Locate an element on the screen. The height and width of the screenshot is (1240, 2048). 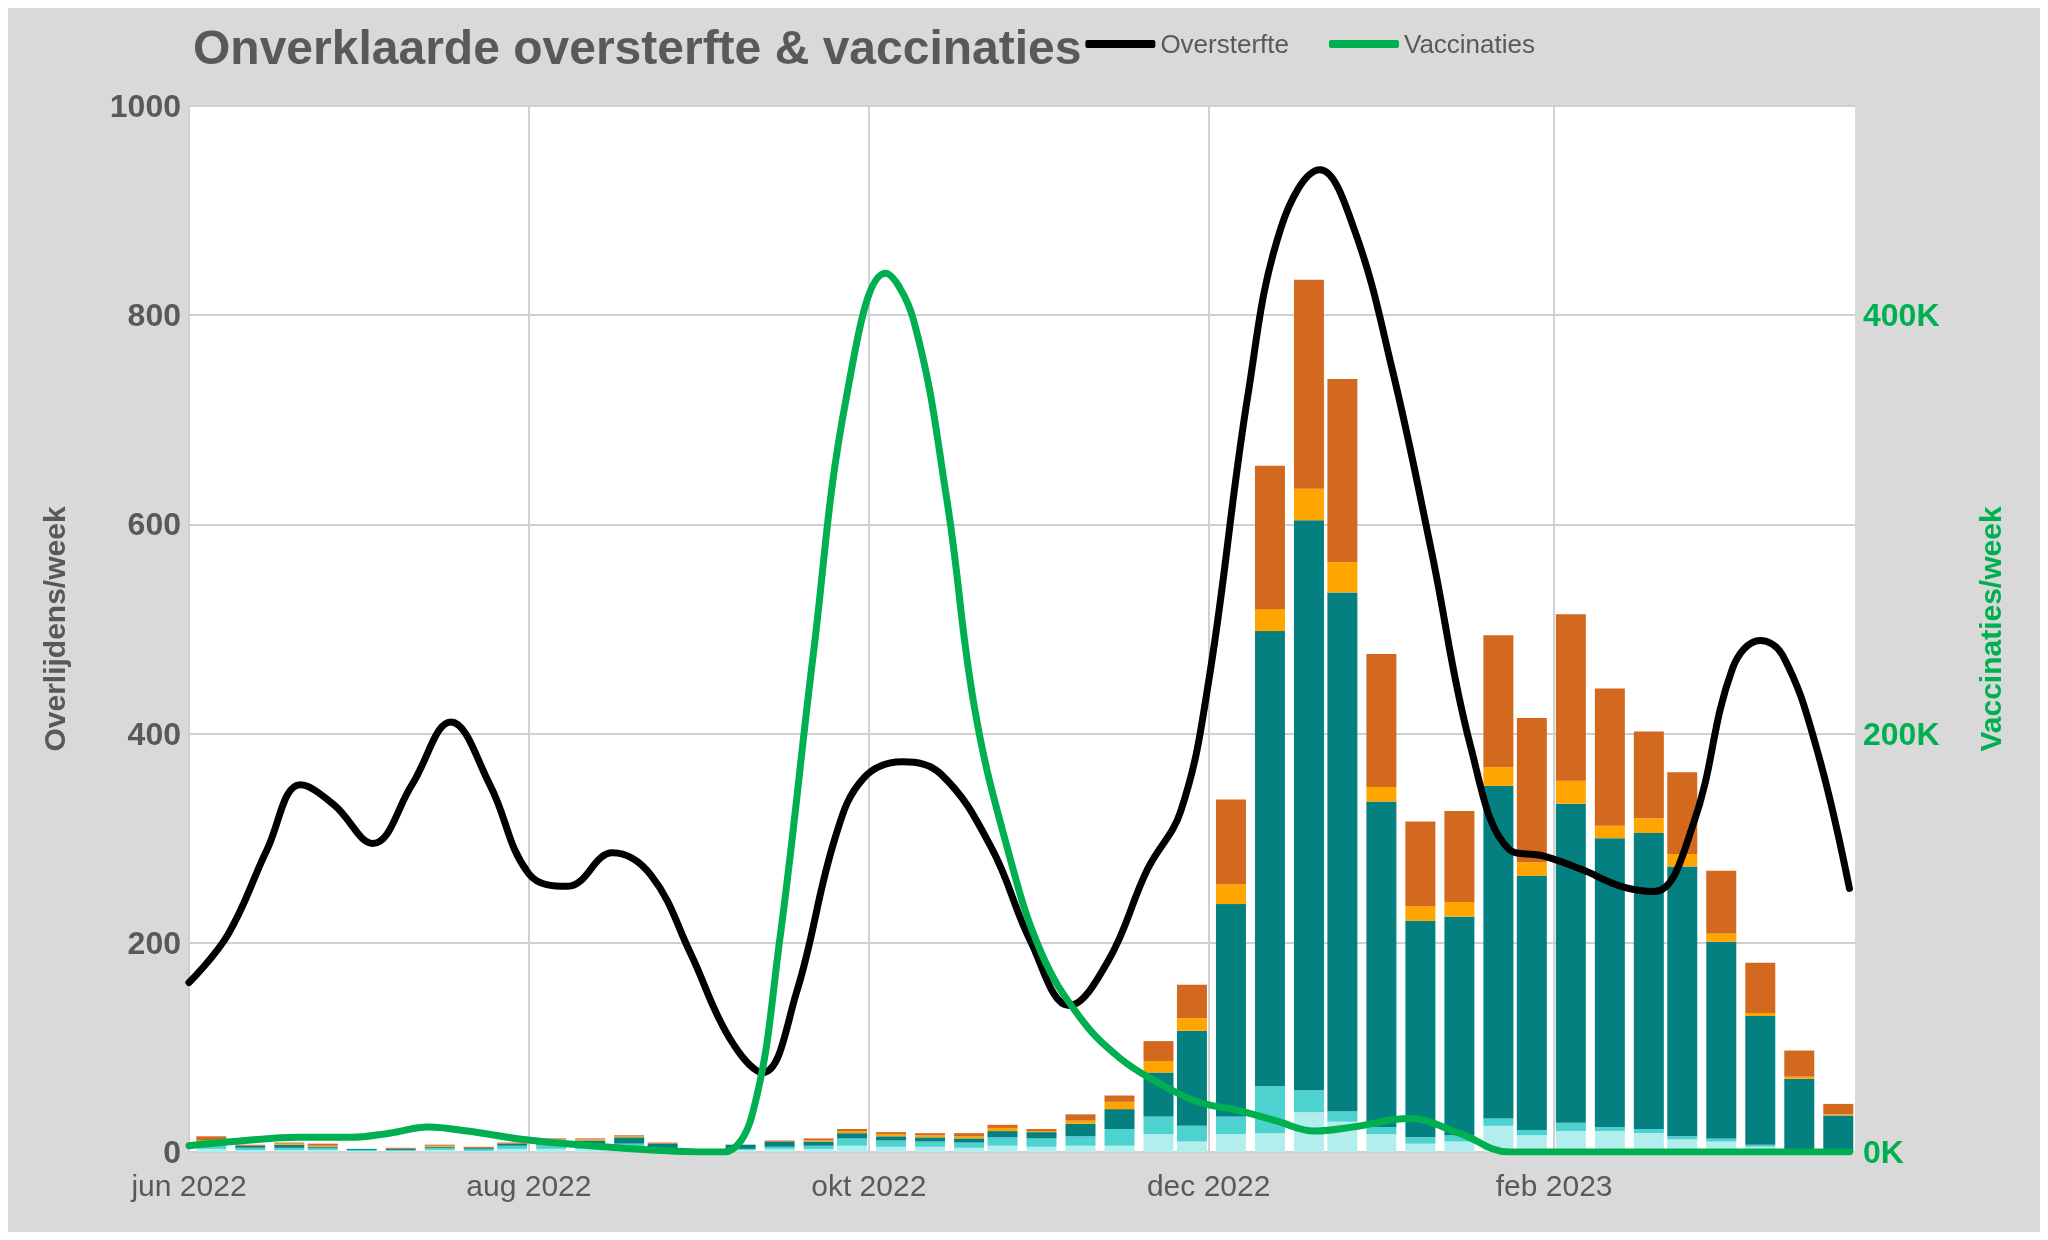
x-tick-label: feb 2023 is located at coordinates (1554, 1185).